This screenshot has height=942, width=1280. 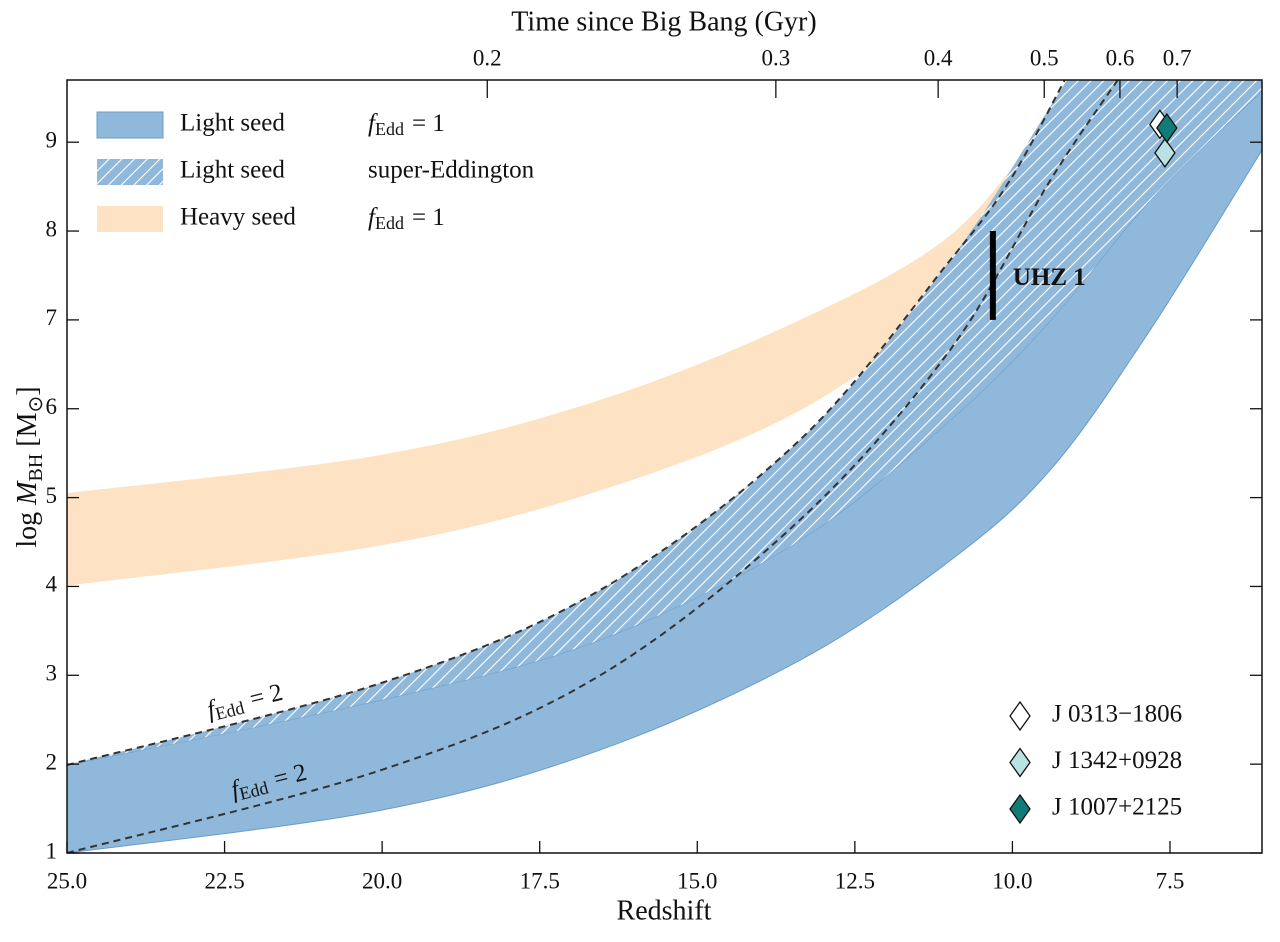 What do you see at coordinates (1012, 880) in the screenshot?
I see `x-tick-label: 10.0` at bounding box center [1012, 880].